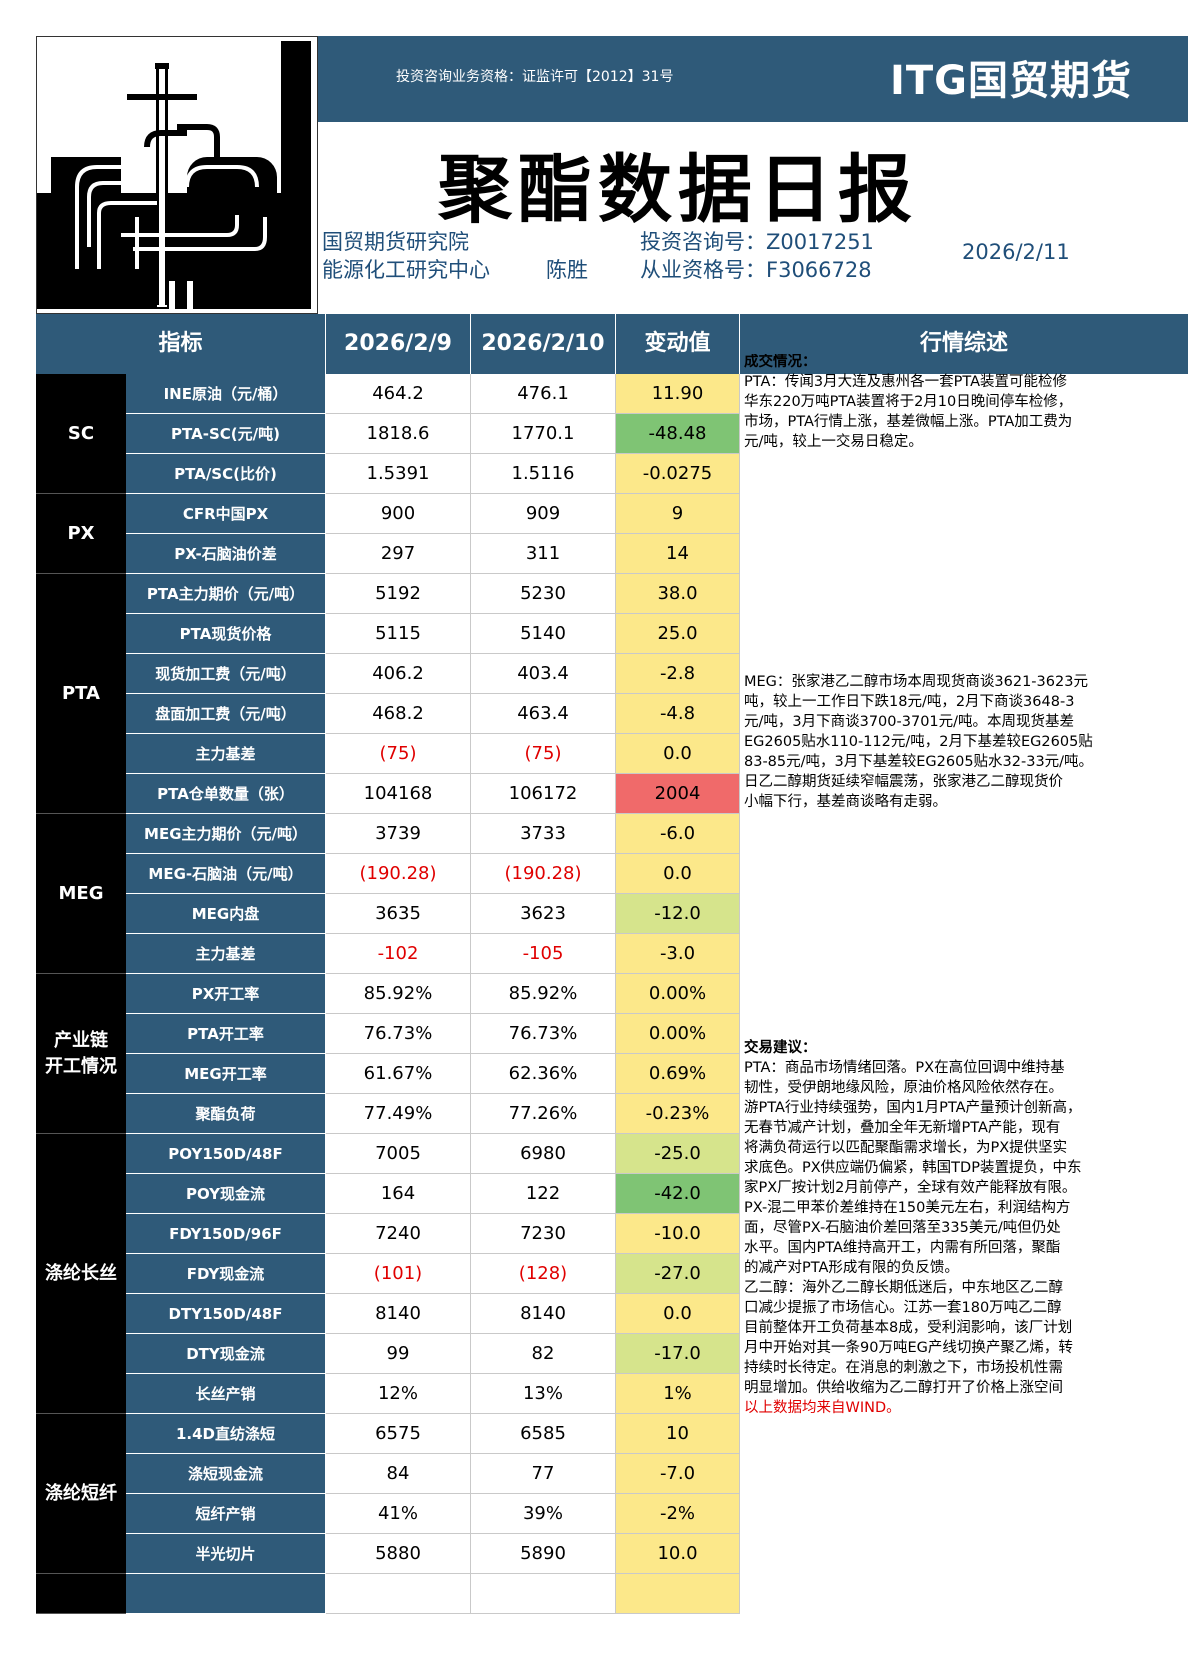 This screenshot has height=1680, width=1188. Describe the element at coordinates (902, 1128) in the screenshot. I see `summary-line: 无春节减产计划，叠加全年无新增PTA产能，现有` at that location.